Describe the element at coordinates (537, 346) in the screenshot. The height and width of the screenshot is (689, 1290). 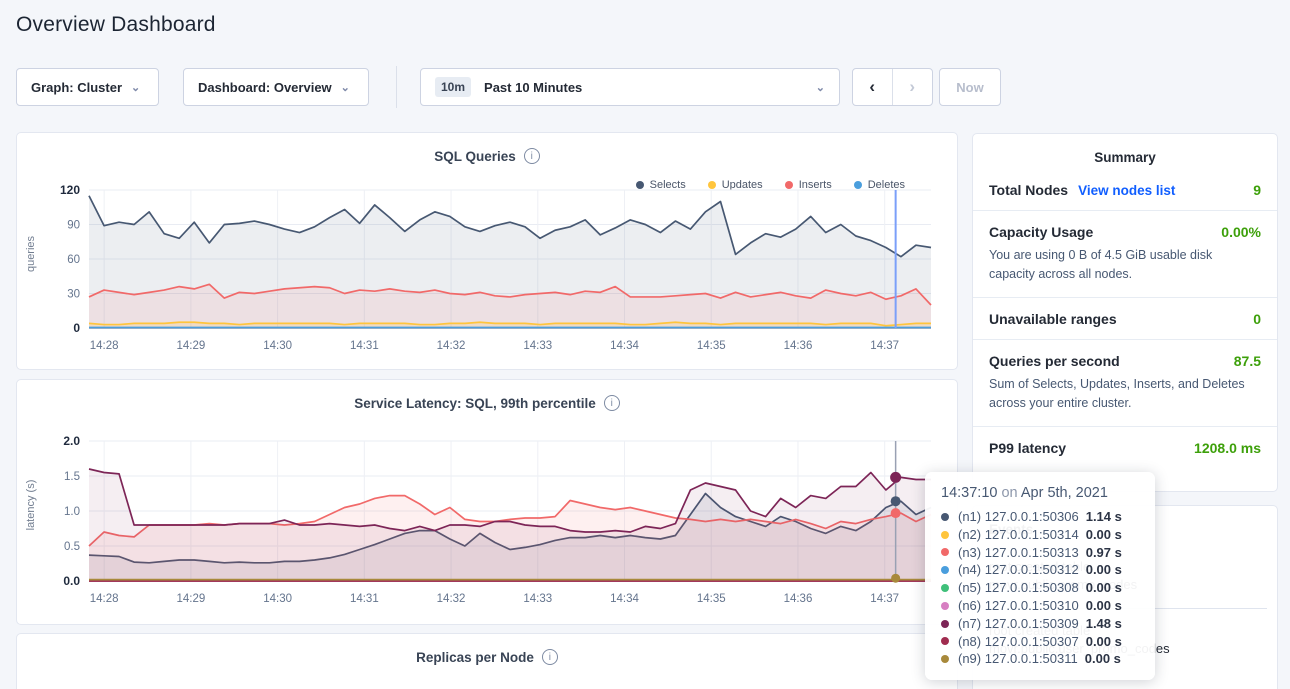
I see `x-tick: 14:33` at that location.